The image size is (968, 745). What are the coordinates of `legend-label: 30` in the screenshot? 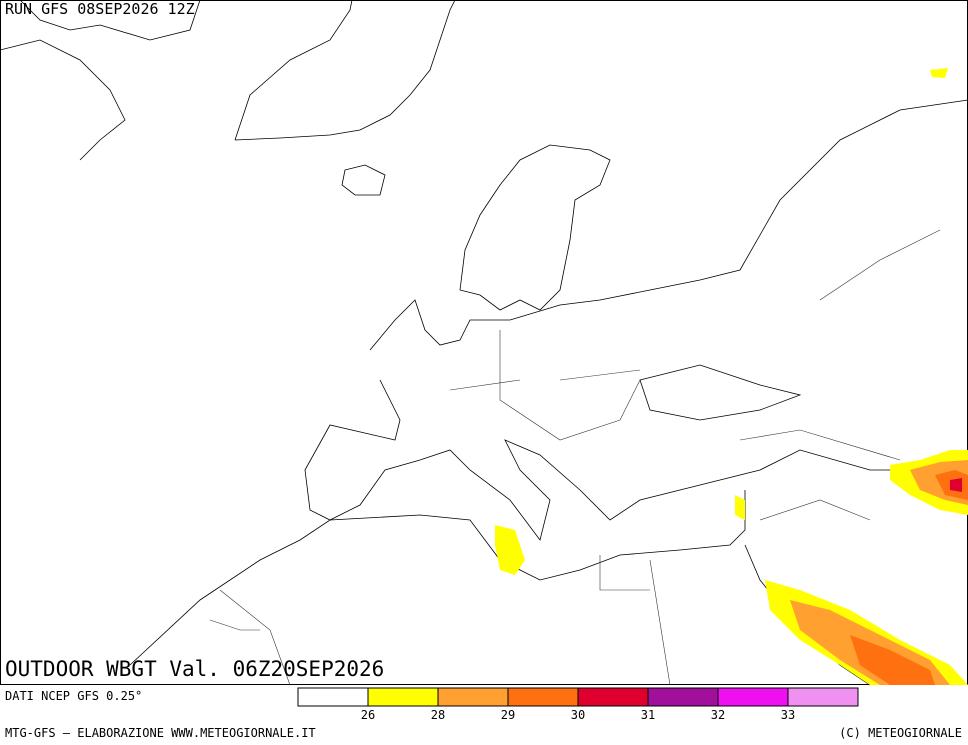 It's located at (578, 715).